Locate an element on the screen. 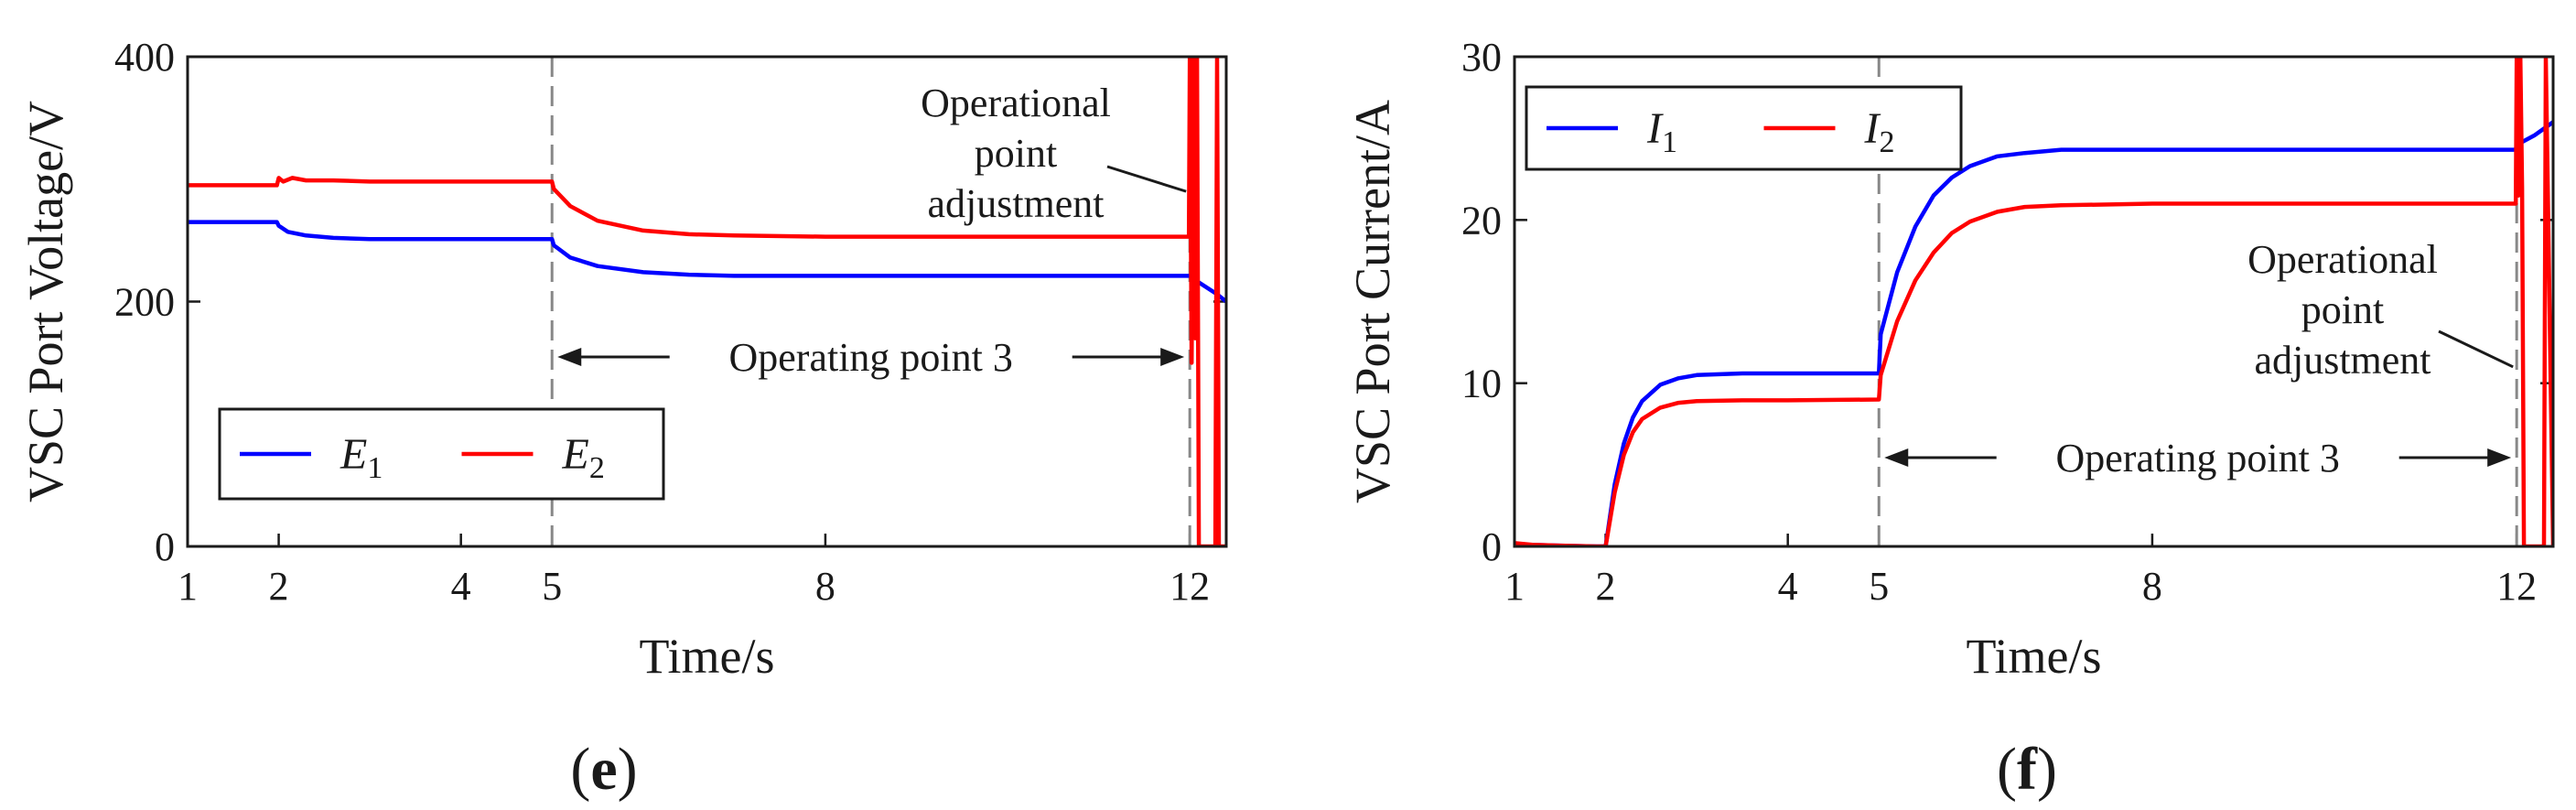  panel-label: (f) is located at coordinates (2027, 769).